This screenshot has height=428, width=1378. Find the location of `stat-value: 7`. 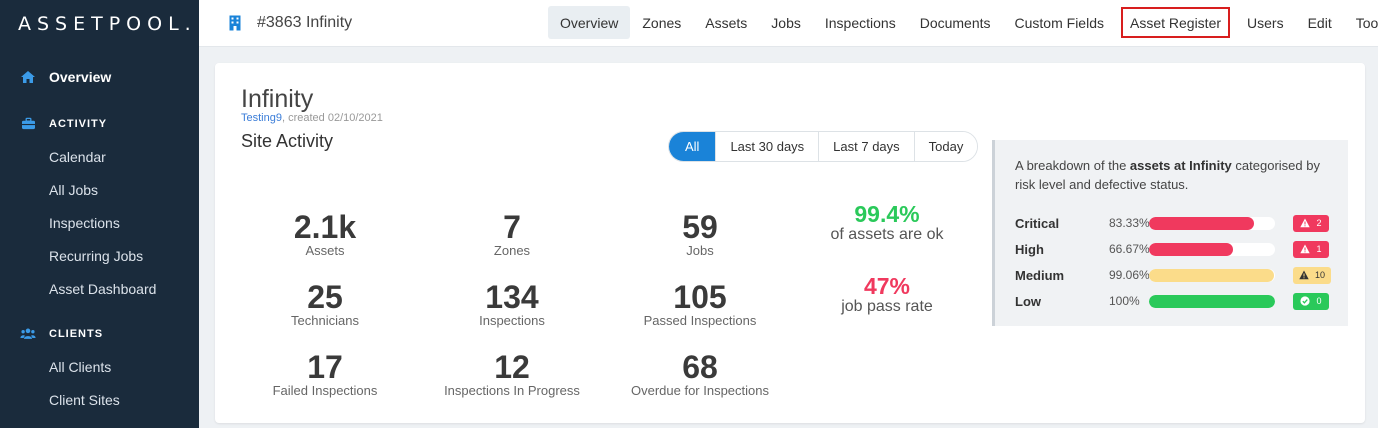

stat-value: 7 is located at coordinates (512, 227).